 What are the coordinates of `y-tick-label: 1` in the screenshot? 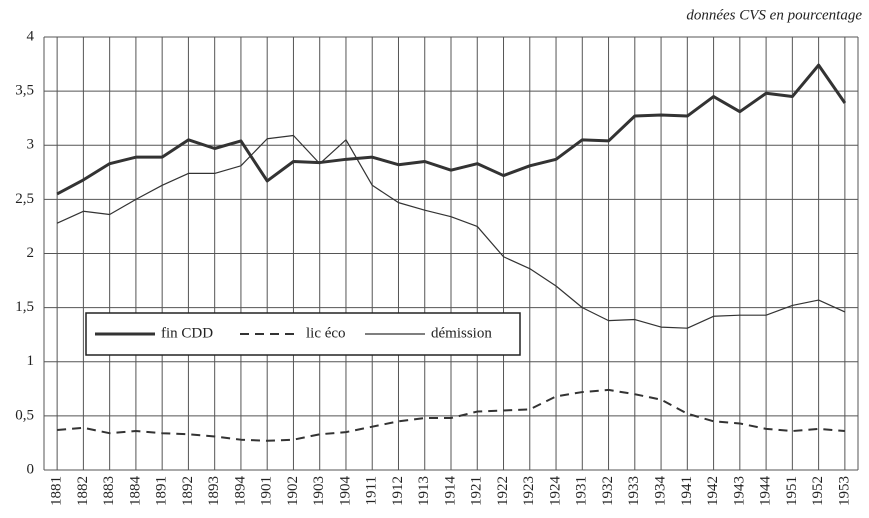 It's located at (31, 361).